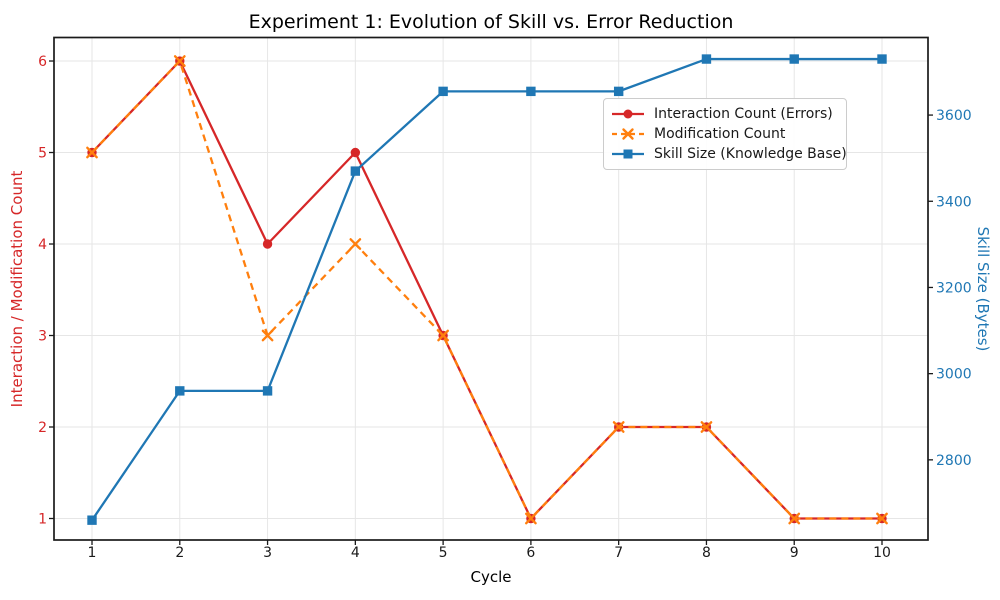  What do you see at coordinates (42, 337) in the screenshot?
I see `left-y-tick-label: 3` at bounding box center [42, 337].